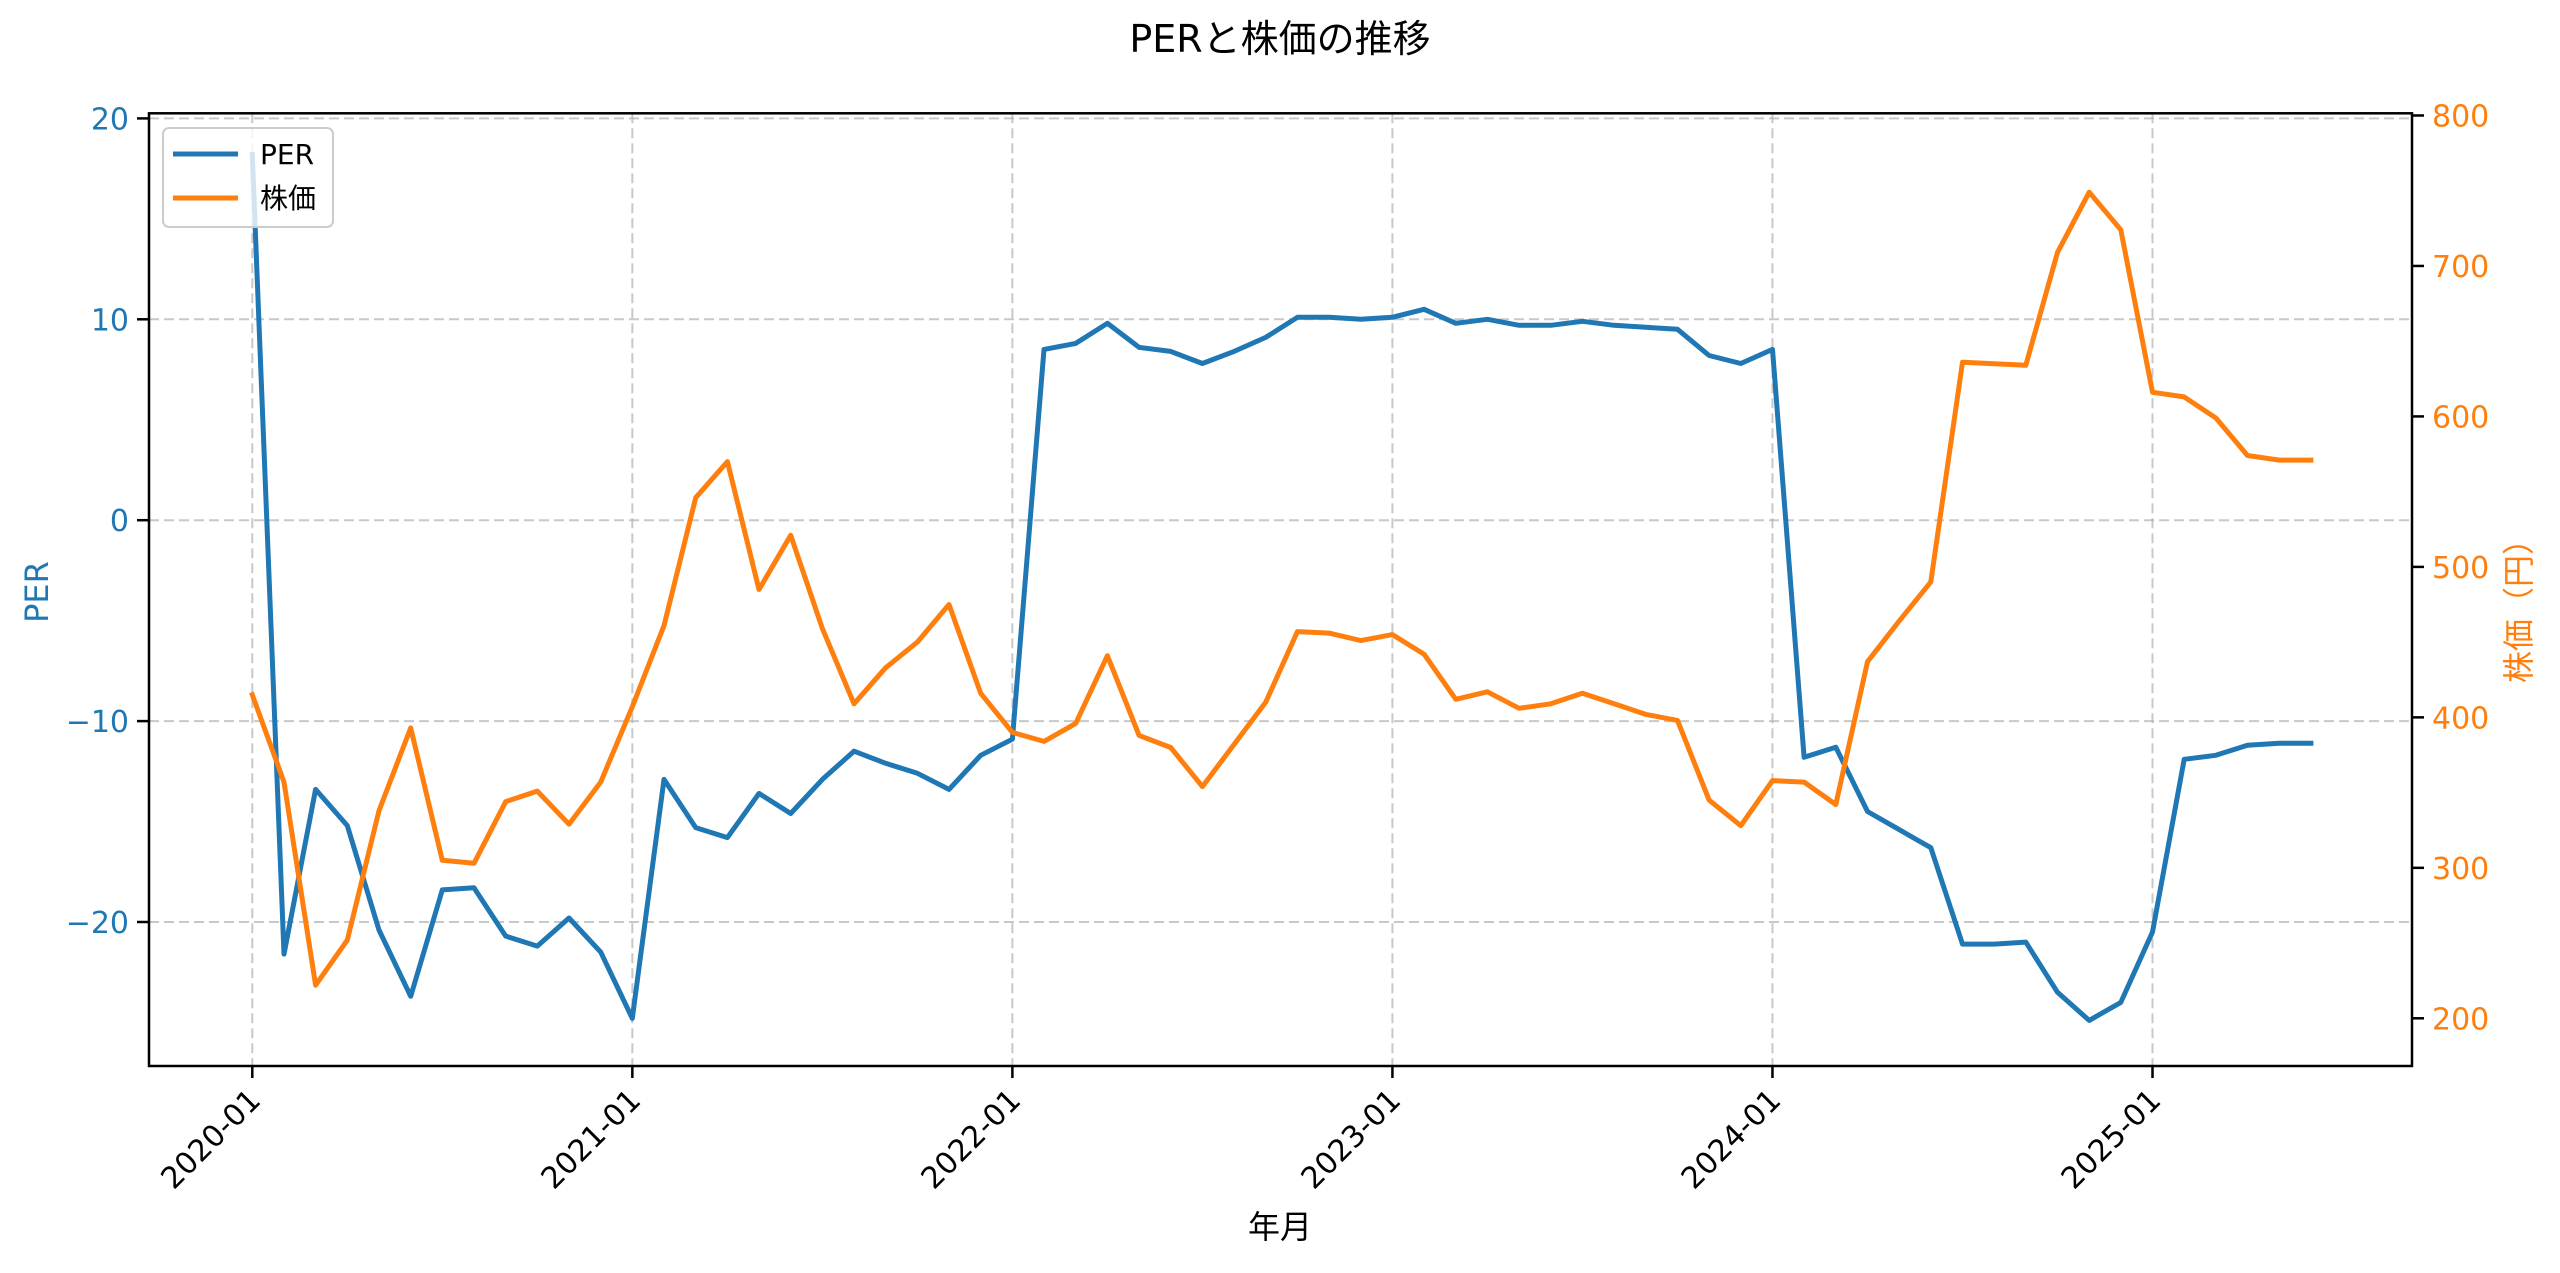  Describe the element at coordinates (591, 1139) in the screenshot. I see `x-tick-label: 2021-01` at that location.